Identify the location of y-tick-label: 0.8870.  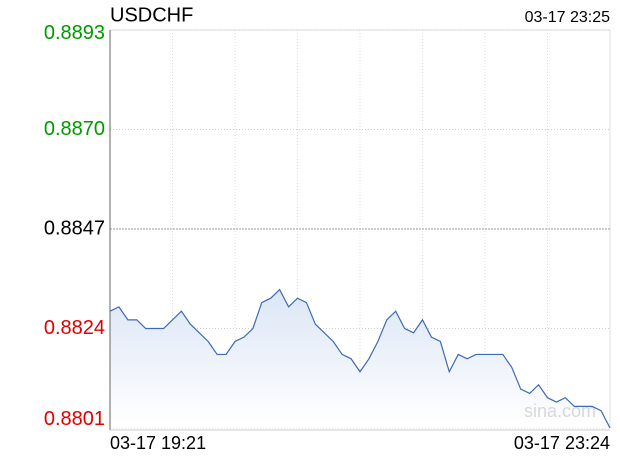
(74, 129).